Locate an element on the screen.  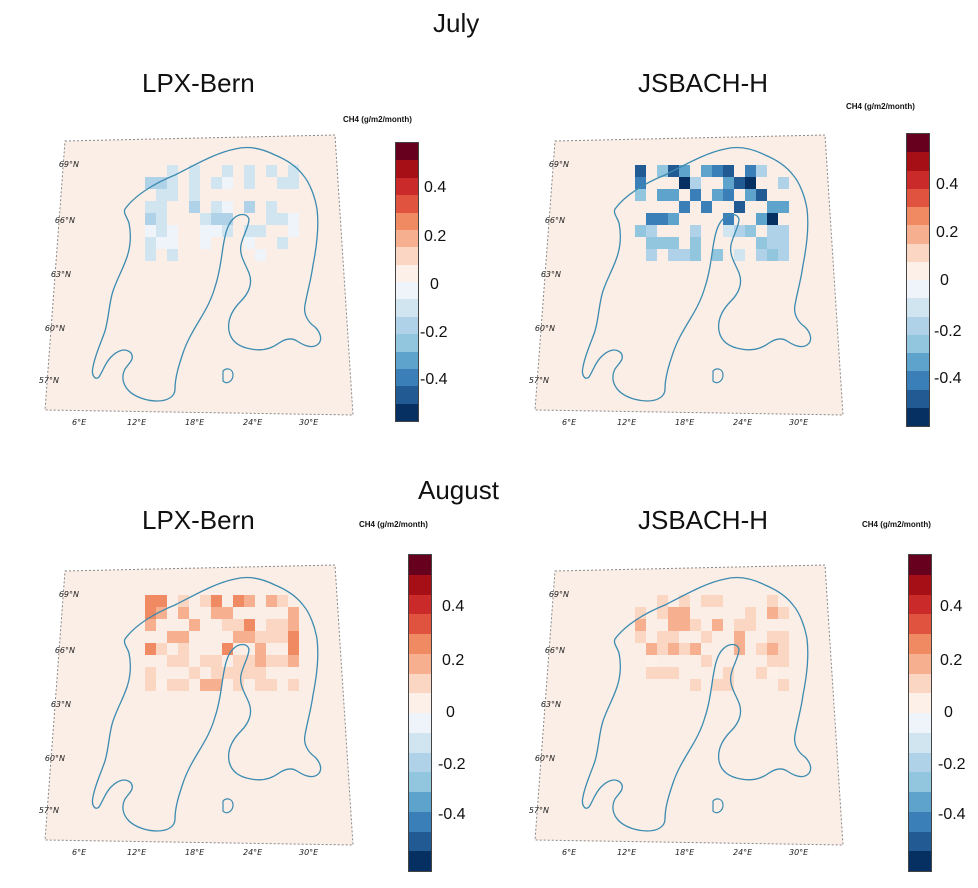
tick-label: 0.4 is located at coordinates (453, 606).